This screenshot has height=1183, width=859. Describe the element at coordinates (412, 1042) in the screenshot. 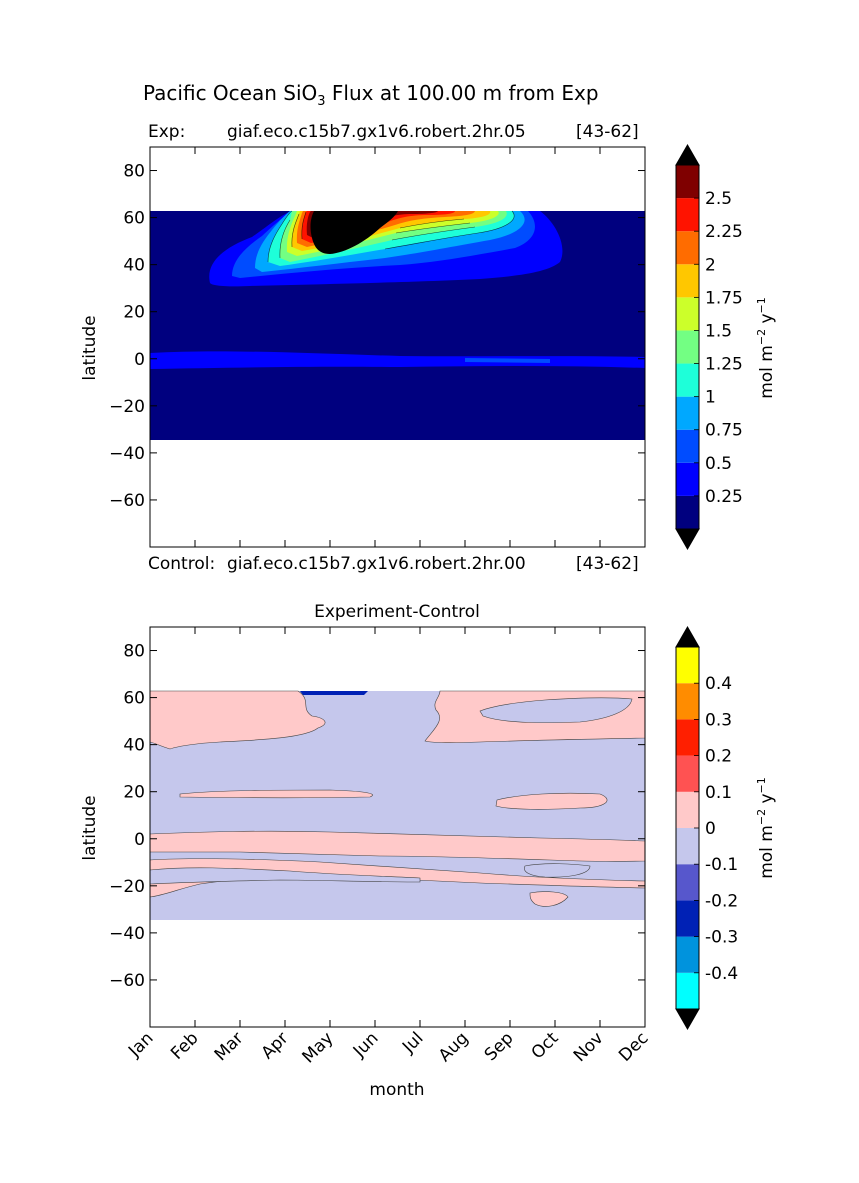

I see `month-label: Jul` at that location.